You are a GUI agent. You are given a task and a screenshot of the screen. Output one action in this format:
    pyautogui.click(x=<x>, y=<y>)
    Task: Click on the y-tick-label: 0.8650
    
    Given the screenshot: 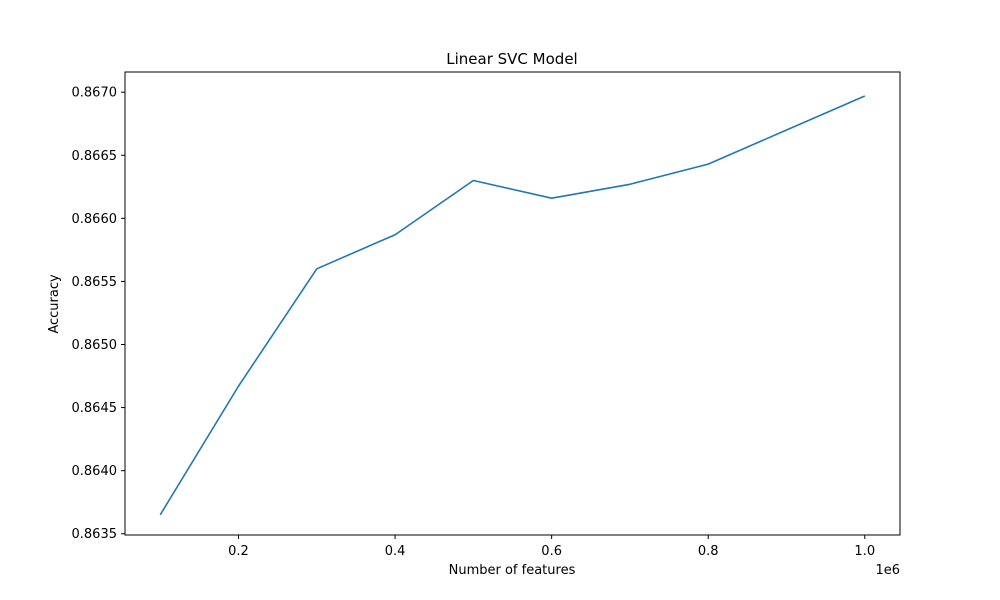 What is the action you would take?
    pyautogui.click(x=95, y=345)
    